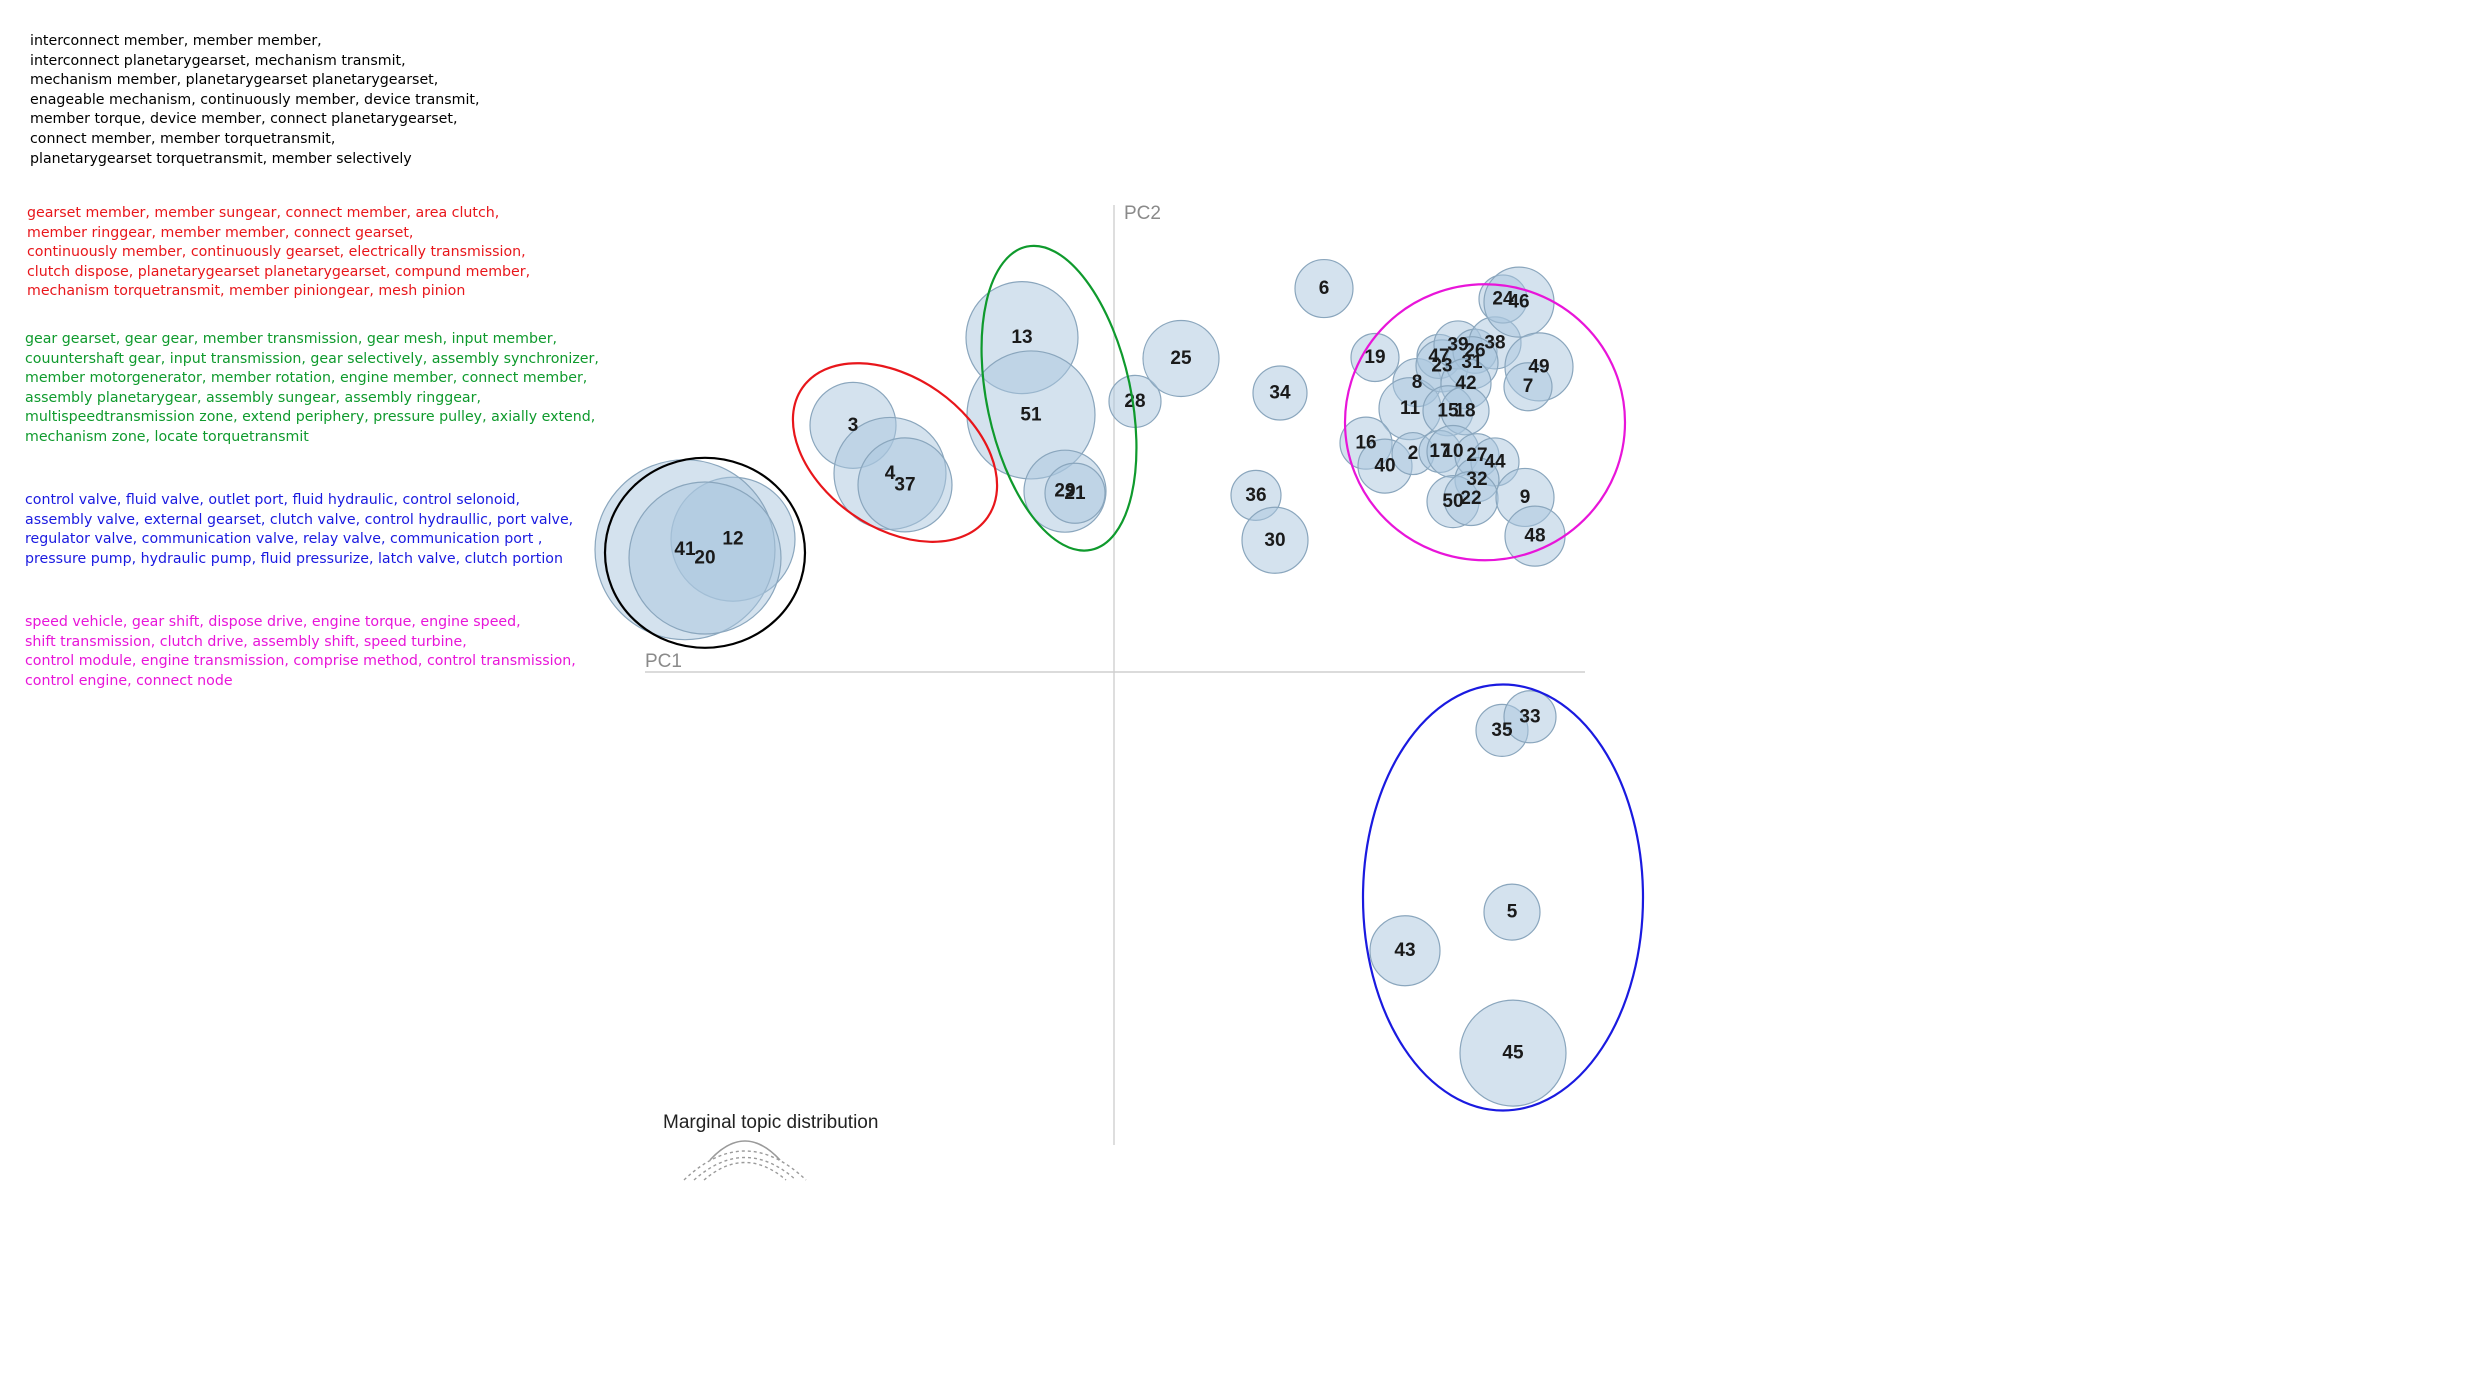  Describe the element at coordinates (1518, 302) in the screenshot. I see `topic-label-46: 46` at that location.